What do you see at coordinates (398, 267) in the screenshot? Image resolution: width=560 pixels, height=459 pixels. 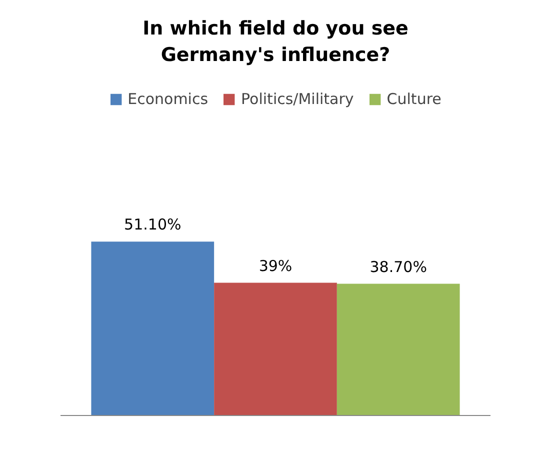 I see `data-label: 38.70%` at bounding box center [398, 267].